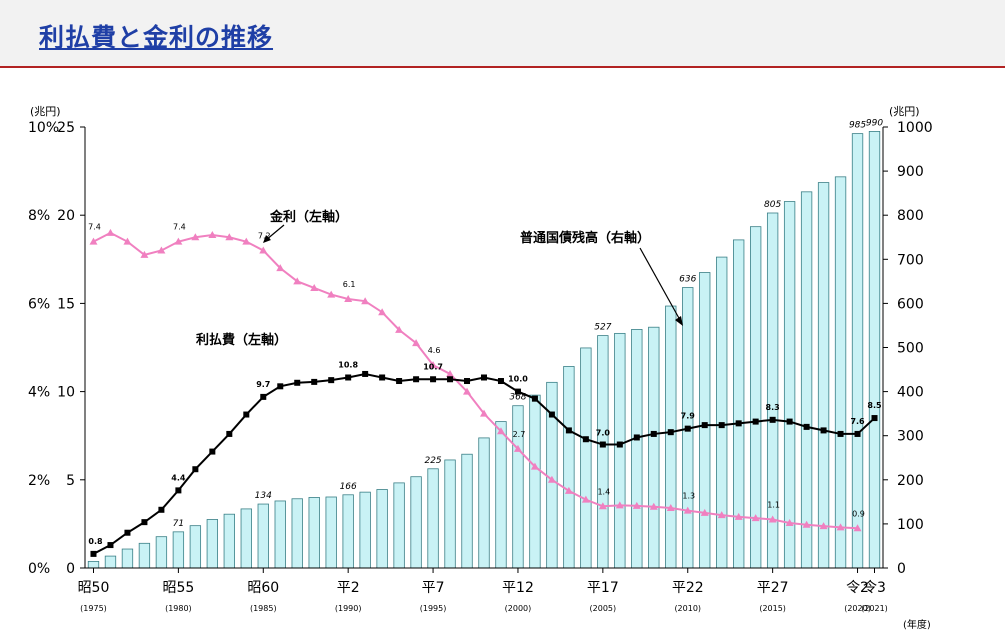 The image size is (1005, 639). Describe the element at coordinates (39, 481) in the screenshot. I see `pct-tick-label: 2%` at that location.